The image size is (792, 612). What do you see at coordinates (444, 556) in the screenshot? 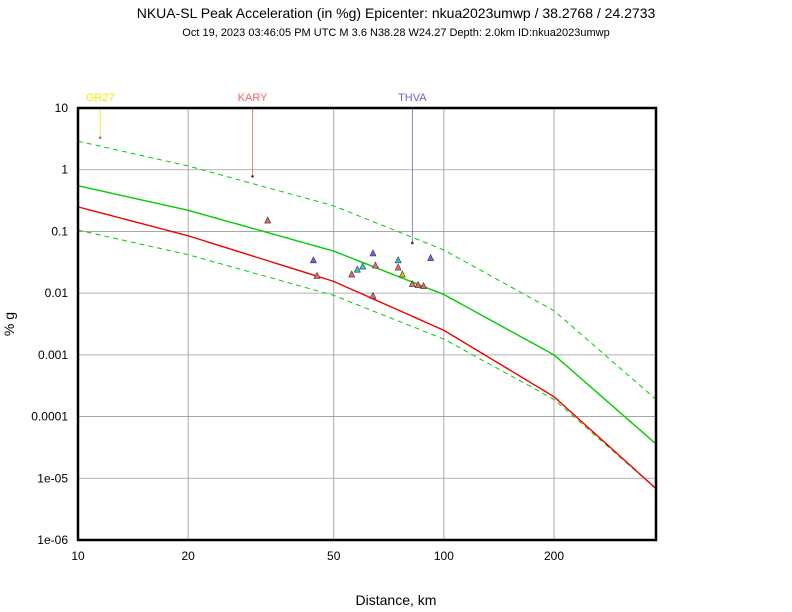
I see `x-tick-label: 100` at bounding box center [444, 556].